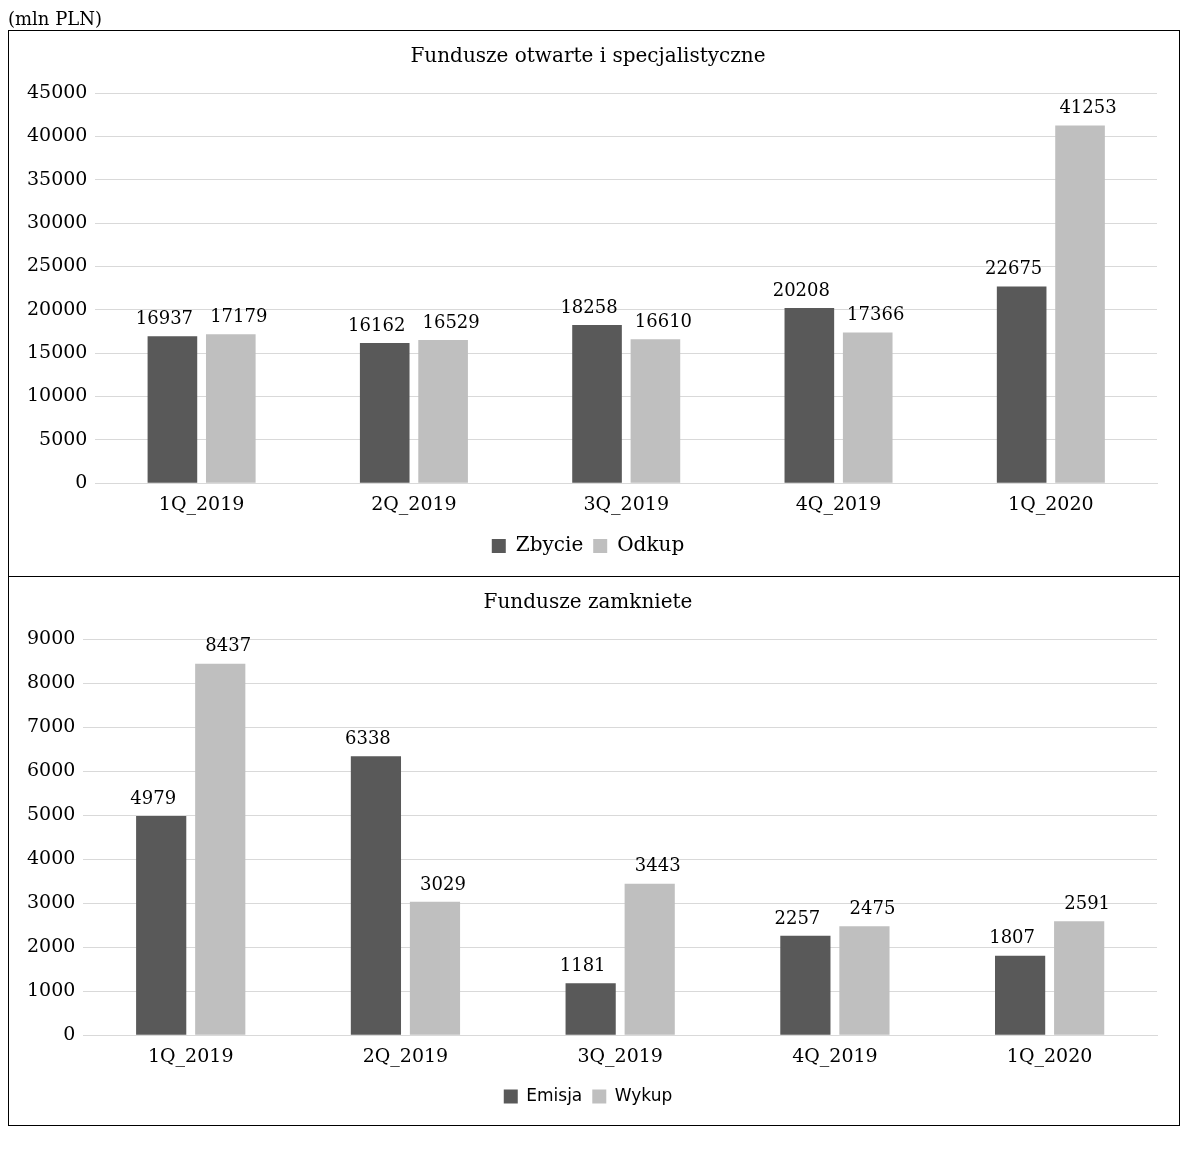 This screenshot has width=1190, height=1155. Describe the element at coordinates (228, 645) in the screenshot. I see `data-label: 8437` at that location.